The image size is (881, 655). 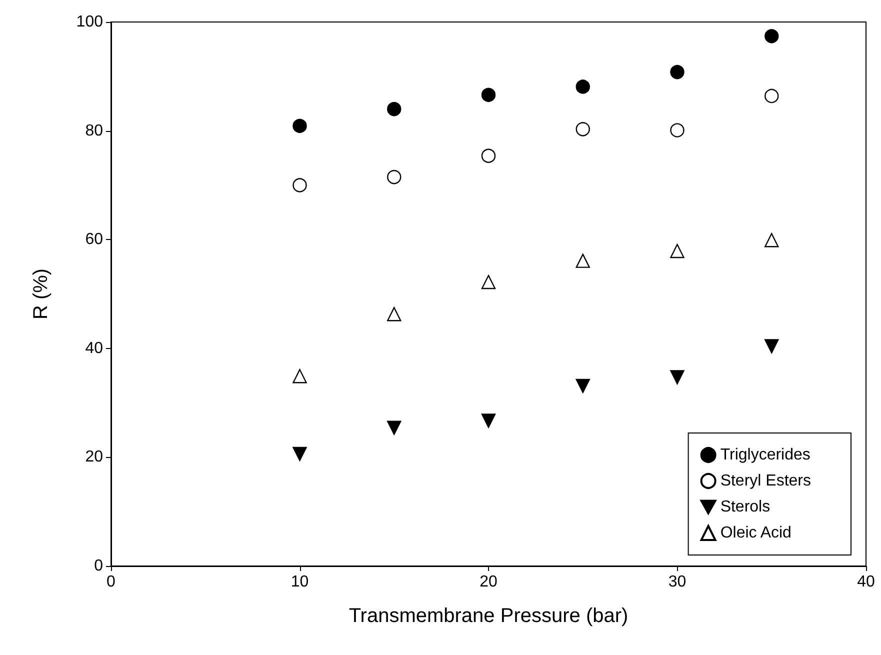 I want to click on x-tick-label: 20, so click(x=489, y=582).